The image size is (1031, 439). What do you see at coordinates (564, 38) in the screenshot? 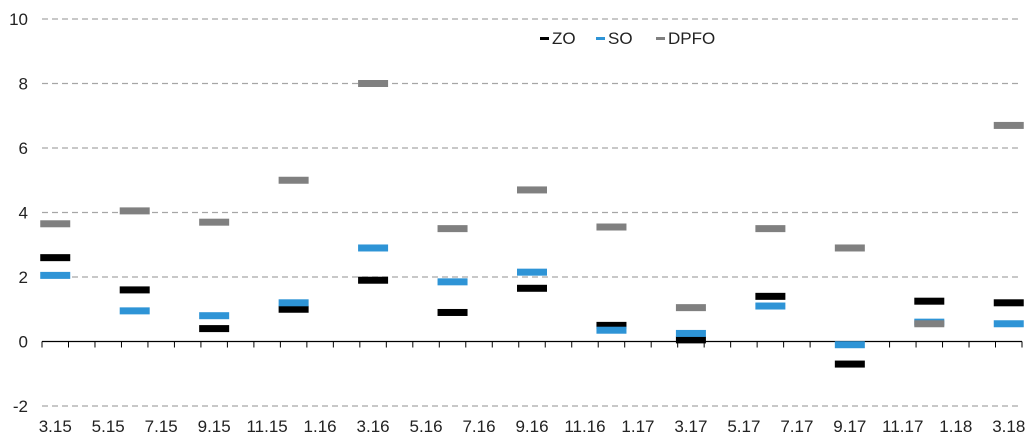
I see `legend-label-zo: ZO` at bounding box center [564, 38].